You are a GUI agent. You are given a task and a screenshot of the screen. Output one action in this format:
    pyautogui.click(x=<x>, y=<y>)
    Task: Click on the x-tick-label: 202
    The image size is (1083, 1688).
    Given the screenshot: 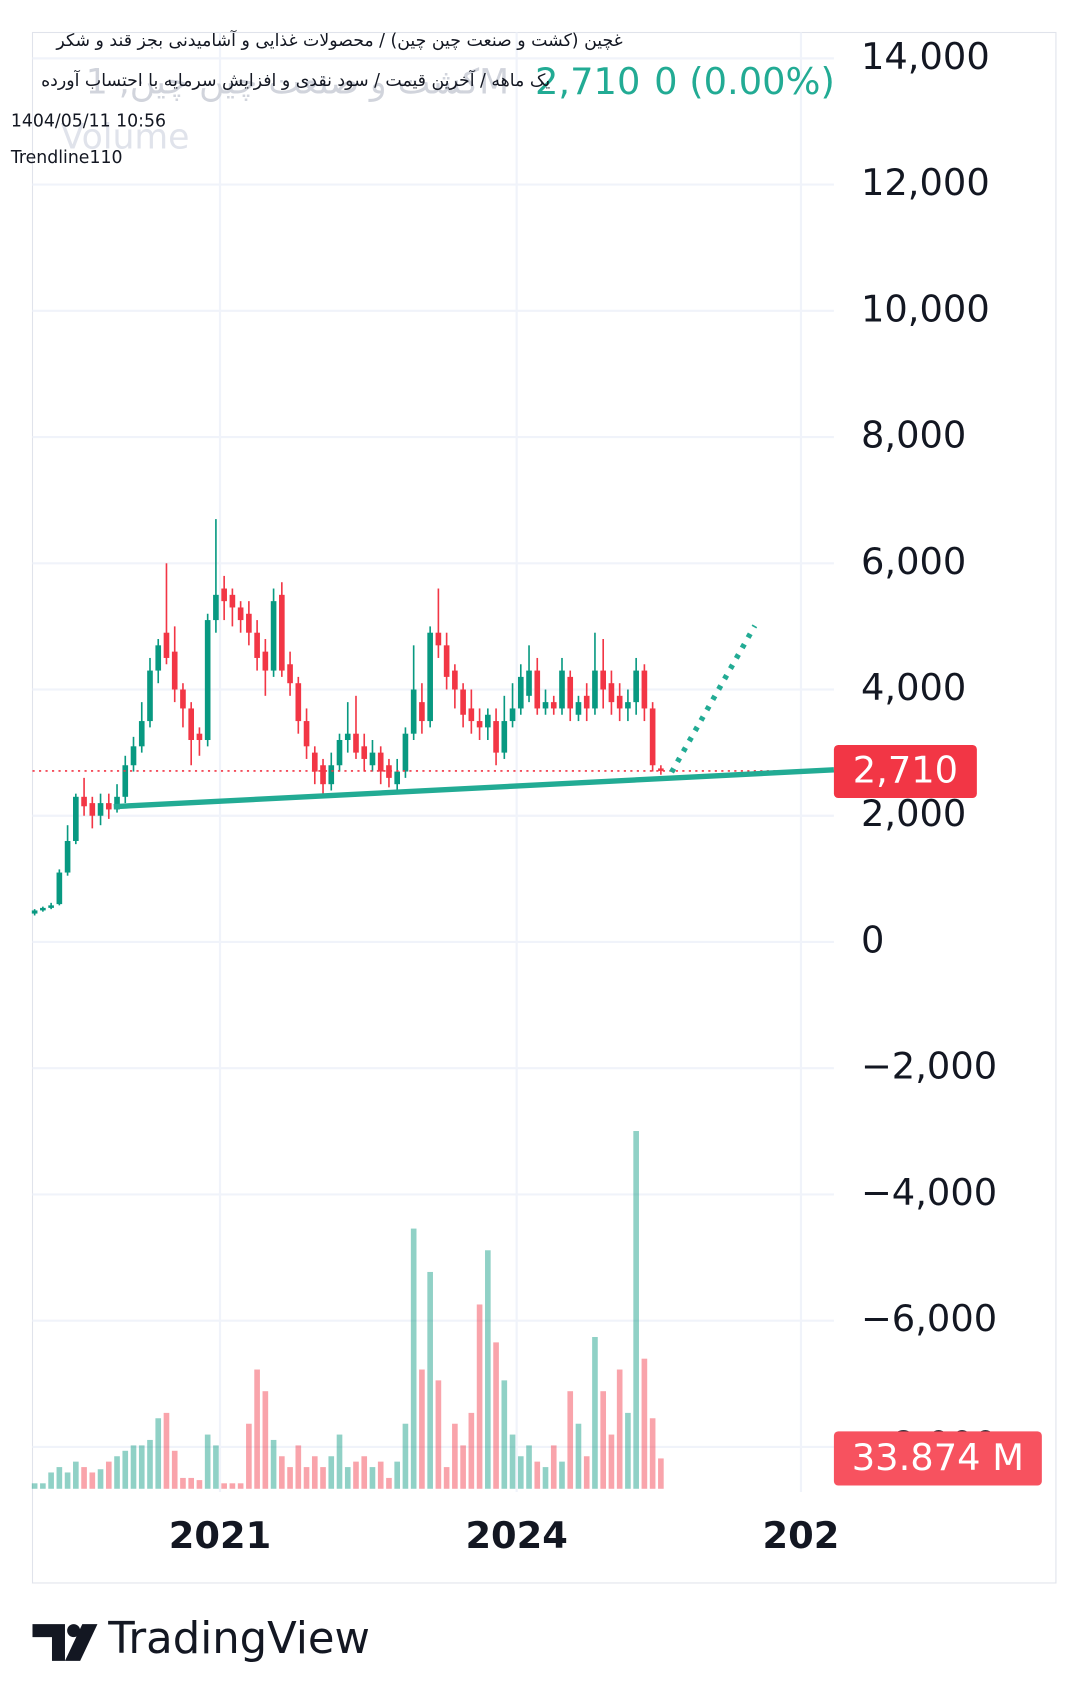 What is the action you would take?
    pyautogui.click(x=801, y=1535)
    